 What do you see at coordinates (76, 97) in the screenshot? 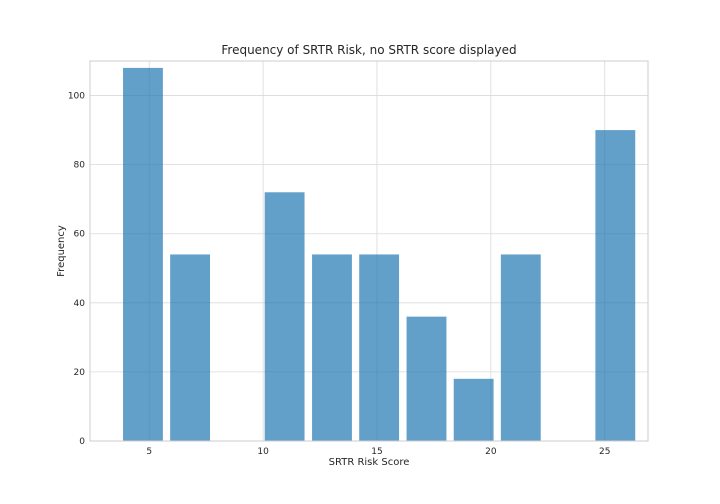
I see `y-tick-label: 100` at bounding box center [76, 97].